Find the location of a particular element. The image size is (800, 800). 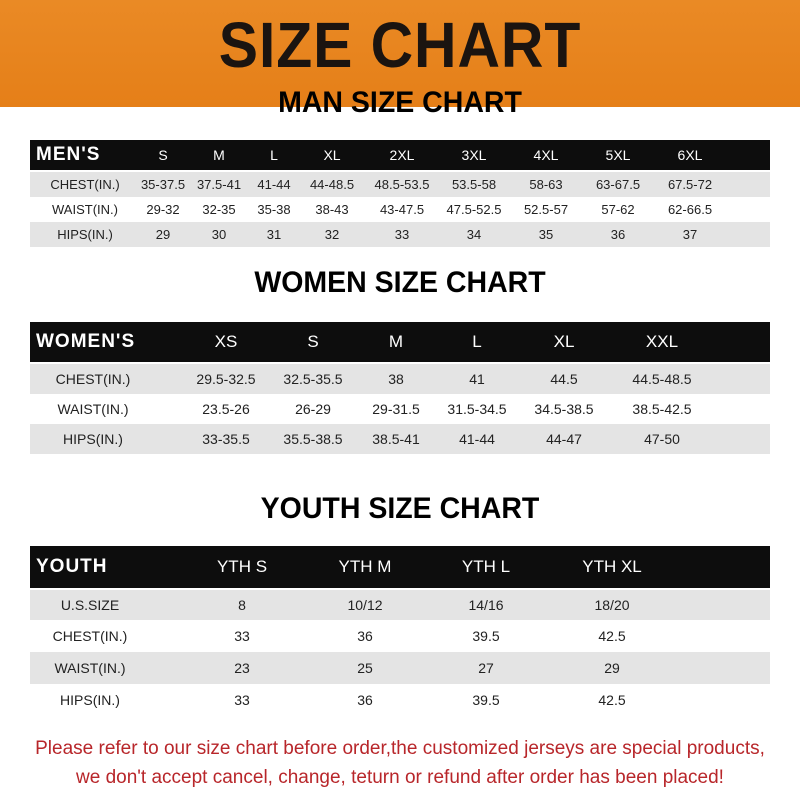

size-header: XS is located at coordinates (226, 341).